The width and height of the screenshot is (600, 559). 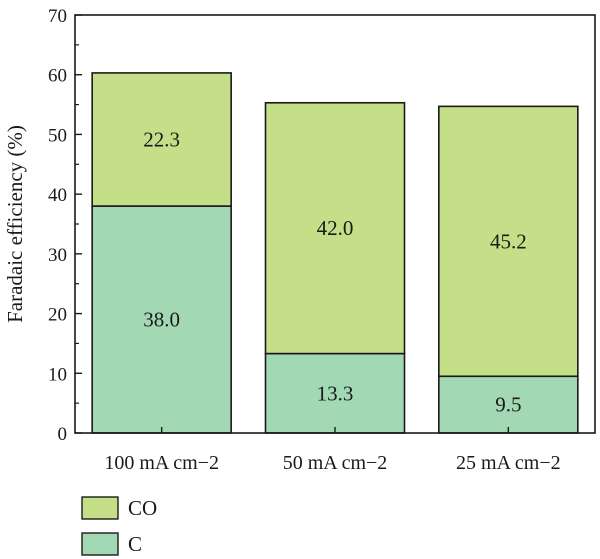 What do you see at coordinates (332, 450) in the screenshot?
I see `x-axis-labels: 100 mA cm−2 50 mA cm−2 25 mA cm−2` at bounding box center [332, 450].